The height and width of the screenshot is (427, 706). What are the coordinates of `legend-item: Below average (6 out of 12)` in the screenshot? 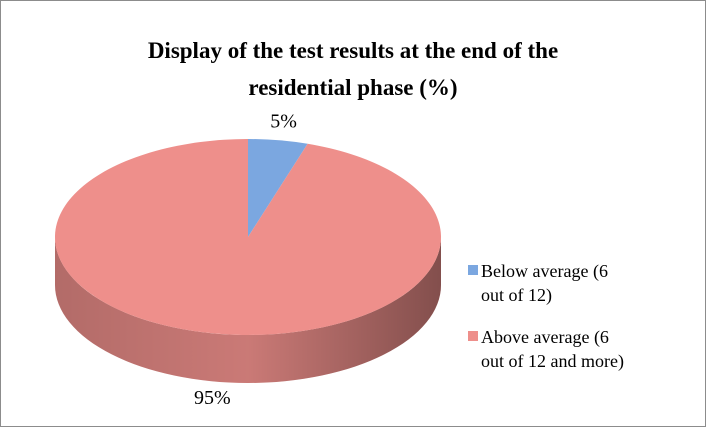 It's located at (551, 283).